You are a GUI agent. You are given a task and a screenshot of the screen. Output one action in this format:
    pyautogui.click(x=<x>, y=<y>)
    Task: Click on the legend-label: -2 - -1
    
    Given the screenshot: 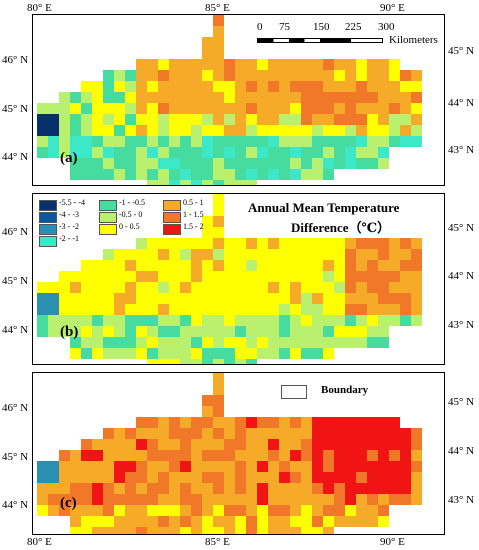 What is the action you would take?
    pyautogui.click(x=69, y=238)
    